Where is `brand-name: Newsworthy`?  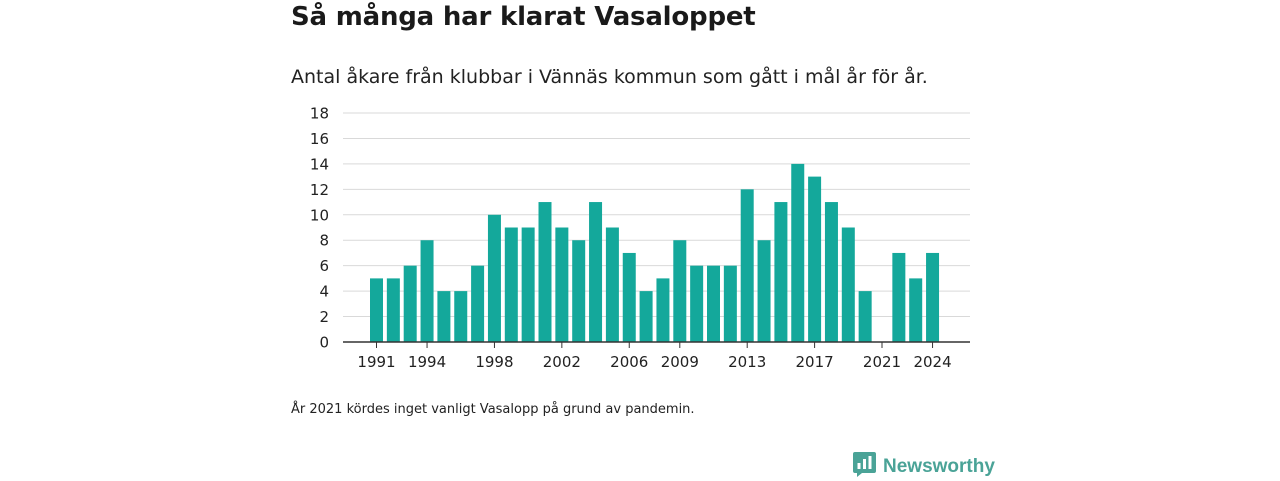
brand-name: Newsworthy is located at coordinates (939, 466).